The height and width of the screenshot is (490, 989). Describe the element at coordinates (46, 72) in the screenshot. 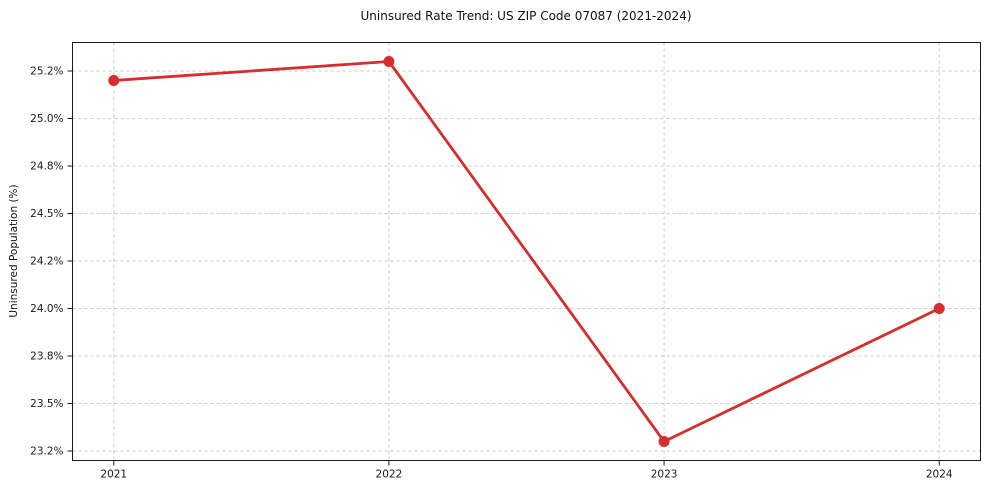

I see `y-tick-label: 25.2%` at that location.